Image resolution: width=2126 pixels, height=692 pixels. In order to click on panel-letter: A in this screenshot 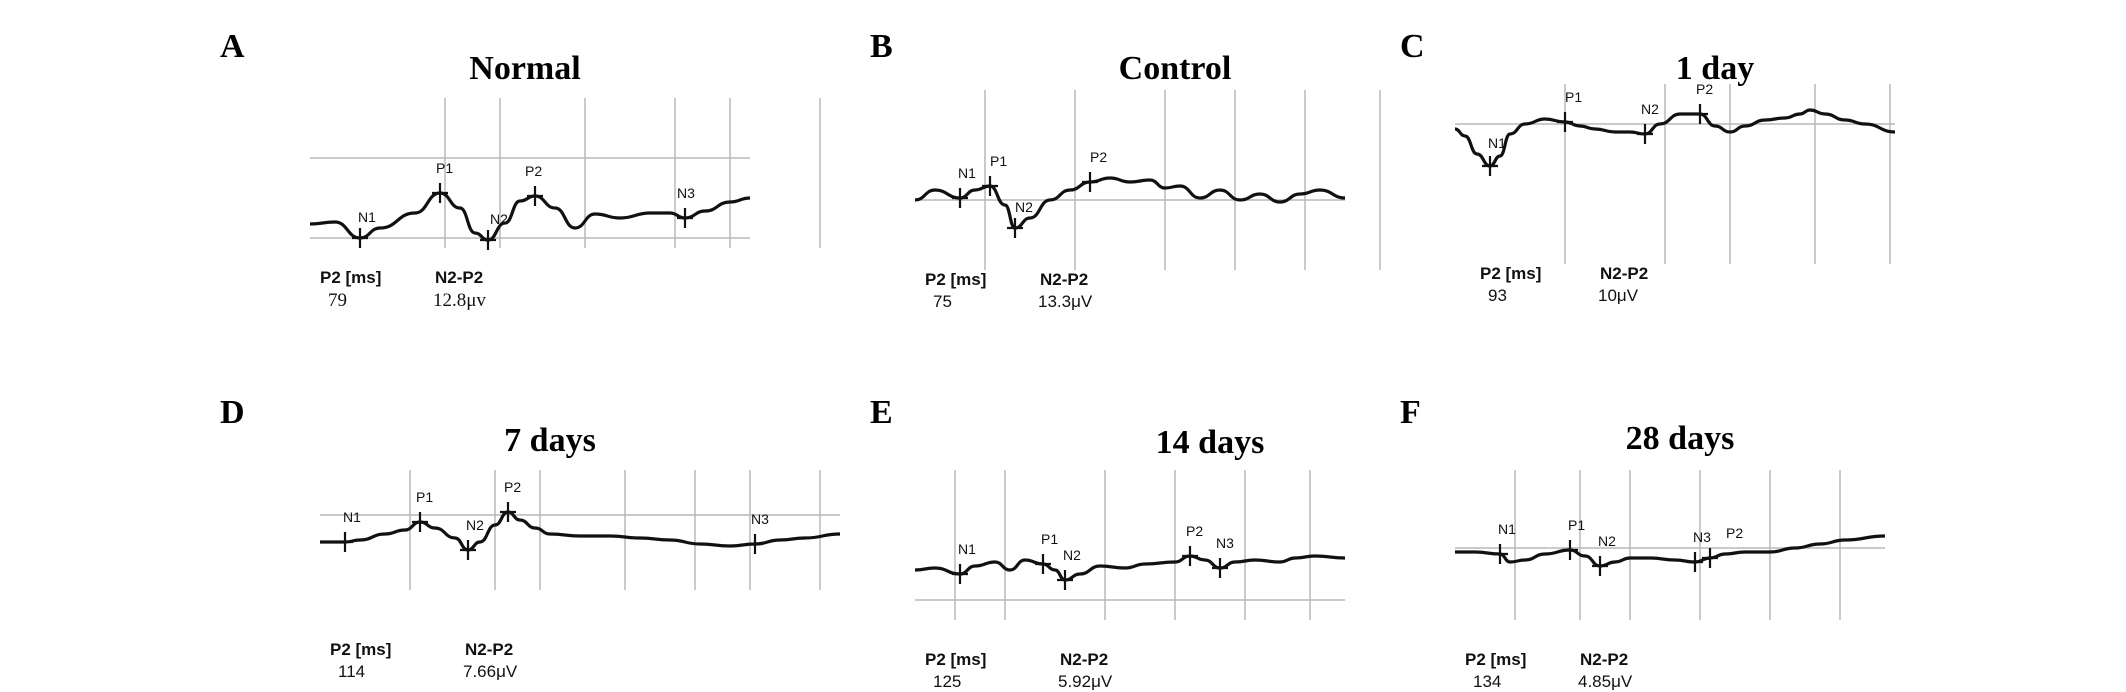, I will do `click(232, 46)`.